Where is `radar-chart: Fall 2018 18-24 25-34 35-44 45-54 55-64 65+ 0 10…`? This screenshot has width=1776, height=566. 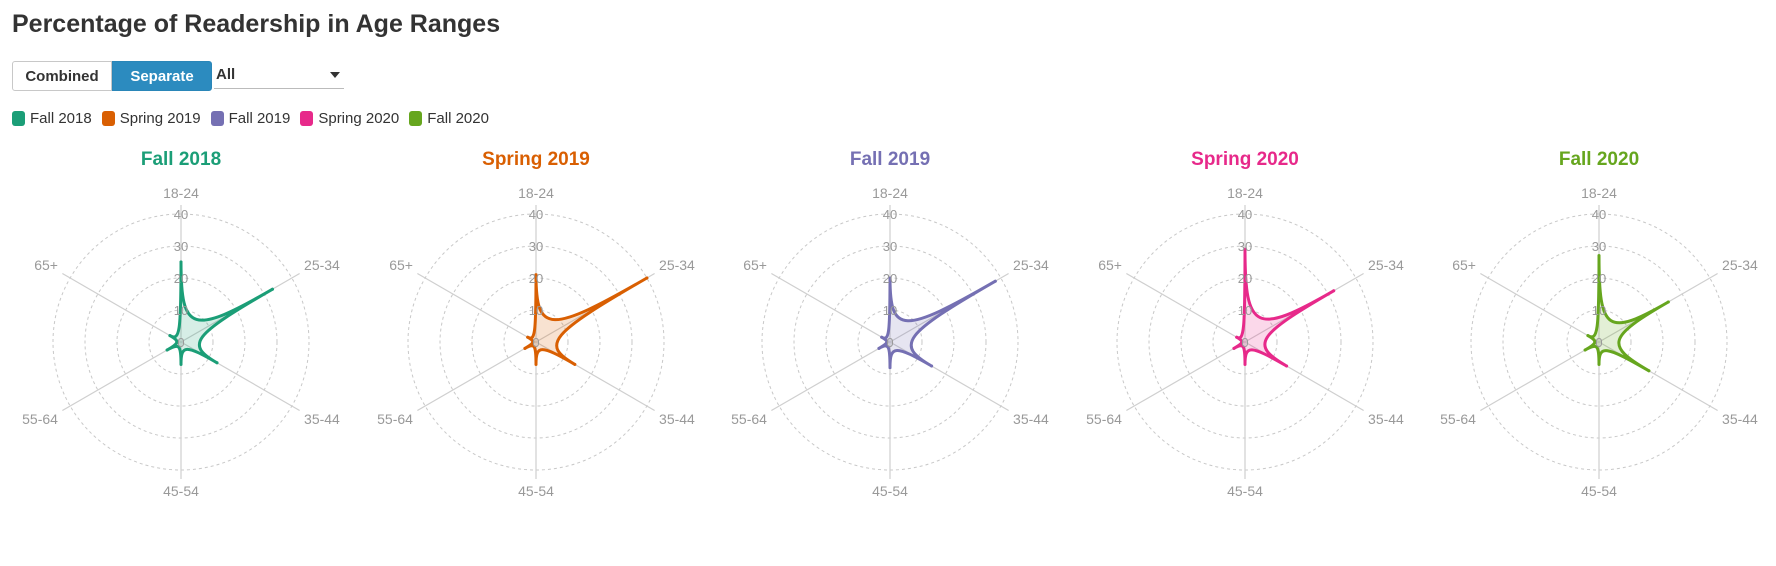
radar-chart: Fall 2018 18-24 25-34 35-44 45-54 55-64 65+ 0 10… is located at coordinates (181, 324).